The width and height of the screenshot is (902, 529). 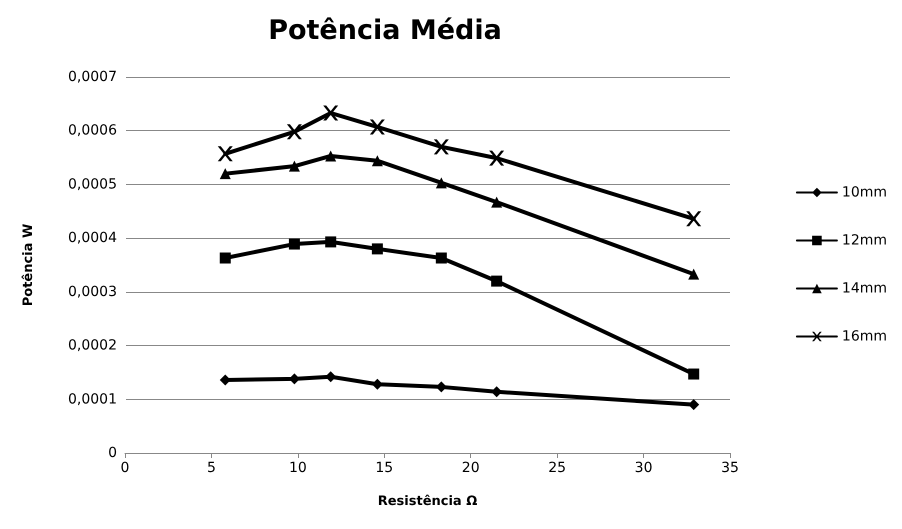 What do you see at coordinates (385, 30) in the screenshot?
I see `chart-title: Potência Média` at bounding box center [385, 30].